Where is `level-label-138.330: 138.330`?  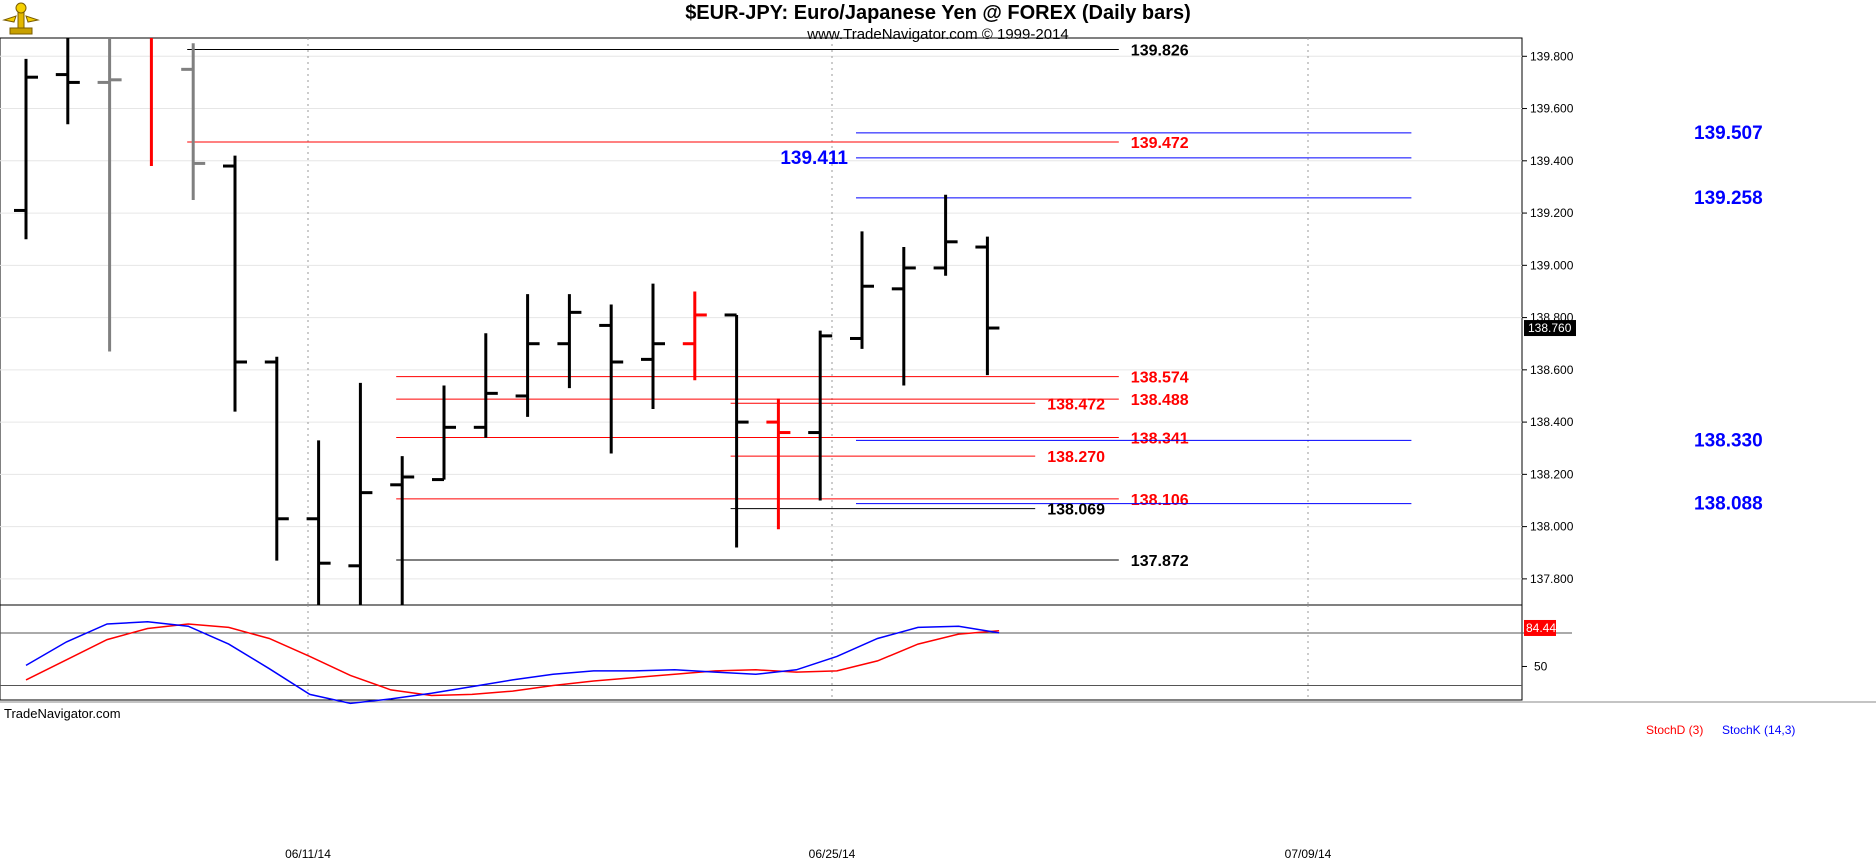 level-label-138.330: 138.330 is located at coordinates (1728, 440).